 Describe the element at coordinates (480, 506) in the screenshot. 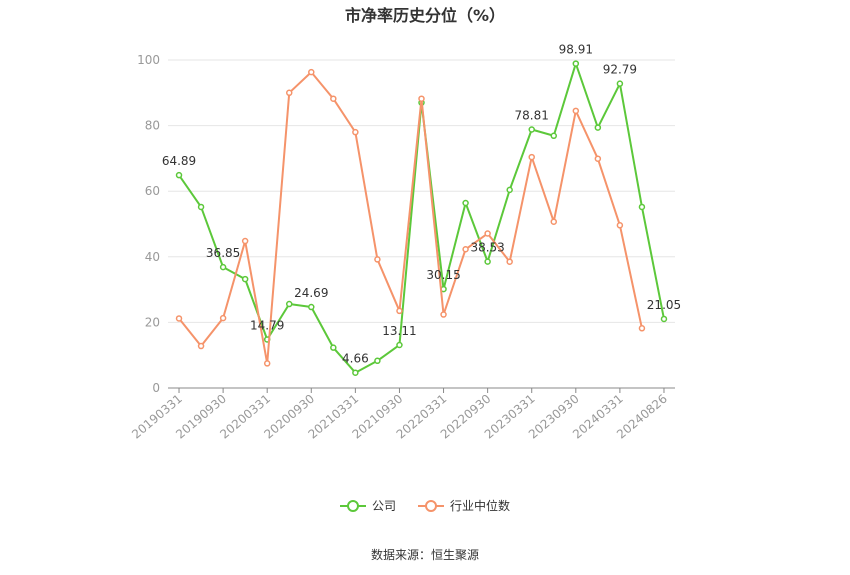

I see `legend-industry-label: 行业中位数` at that location.